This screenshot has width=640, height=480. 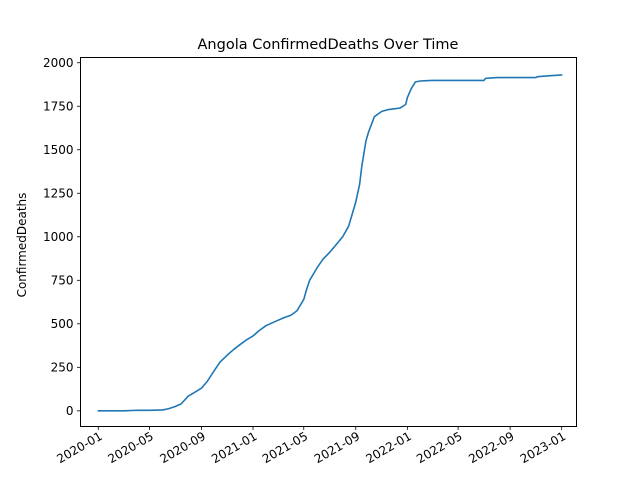 What do you see at coordinates (70, 411) in the screenshot?
I see `y-tick-label: 0` at bounding box center [70, 411].